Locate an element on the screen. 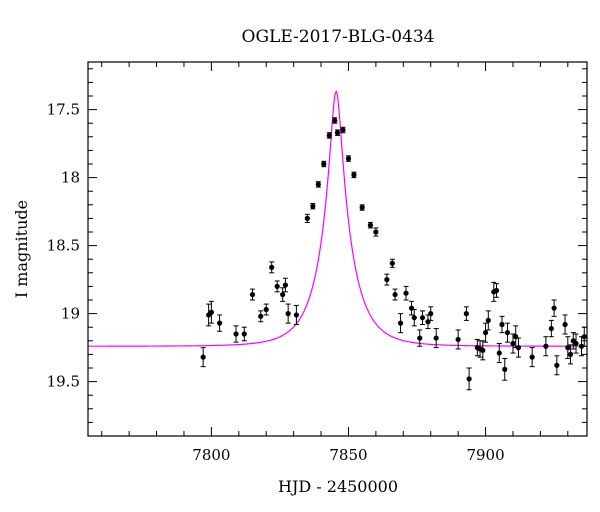 This screenshot has width=600, height=512. chart-title: OGLE-2017-BLG-0434 is located at coordinates (338, 37).